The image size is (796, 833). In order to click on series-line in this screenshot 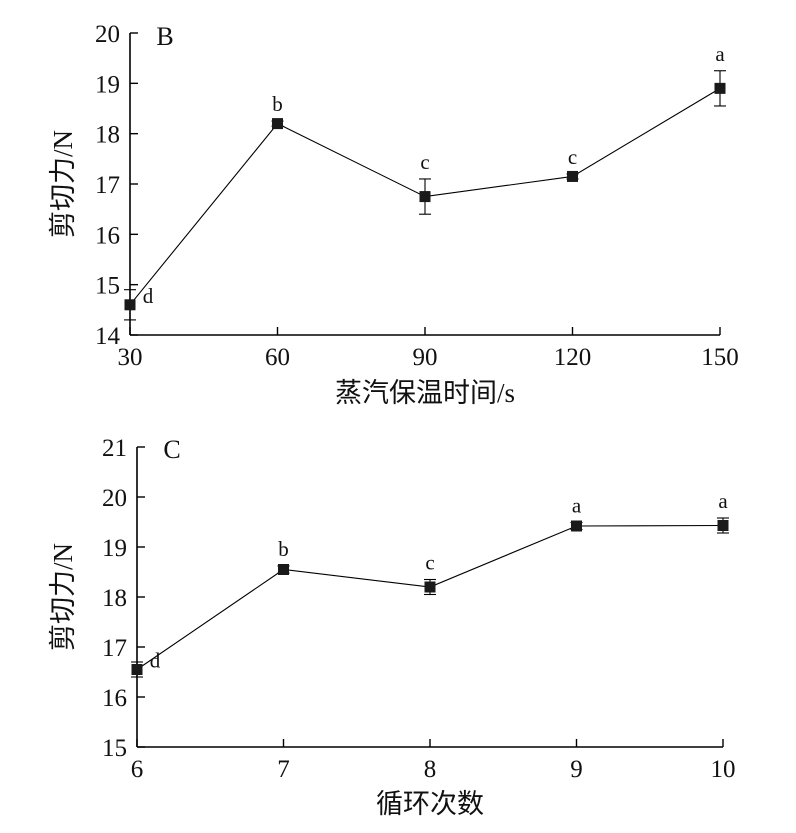, I will do `click(430, 597)`.